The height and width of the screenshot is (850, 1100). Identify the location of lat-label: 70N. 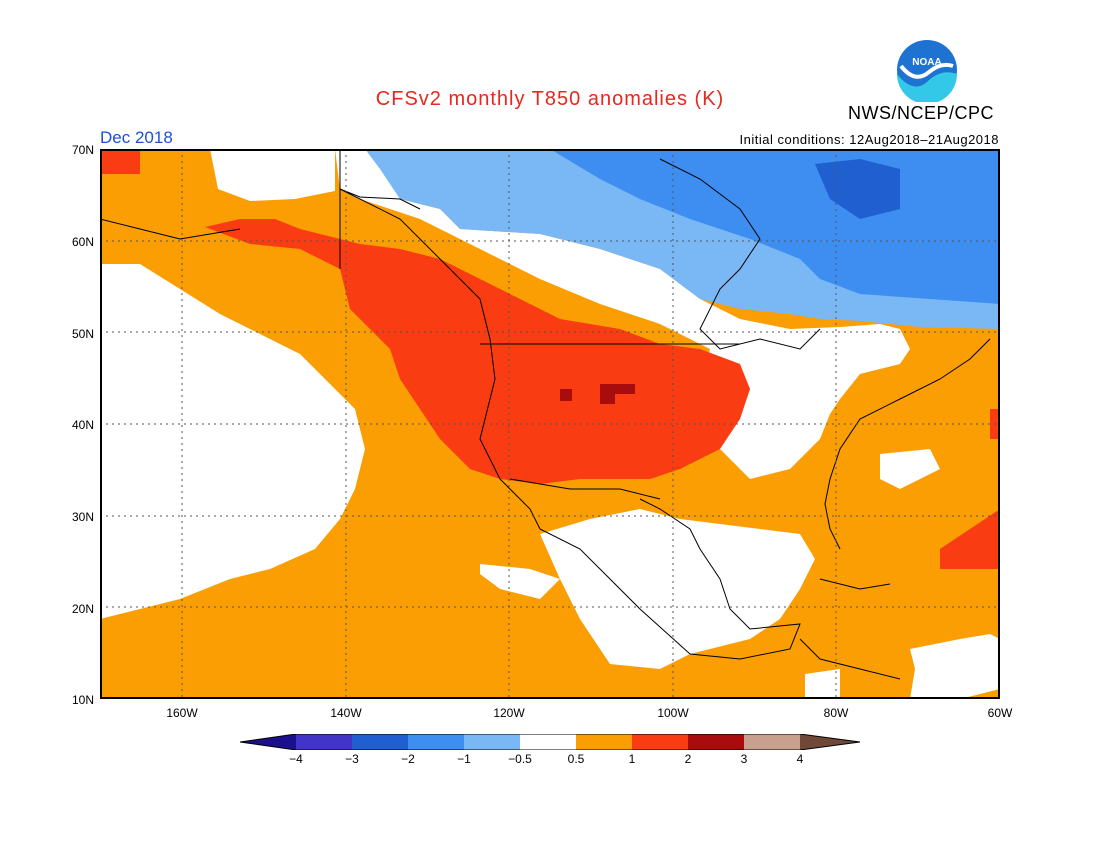
(82, 150).